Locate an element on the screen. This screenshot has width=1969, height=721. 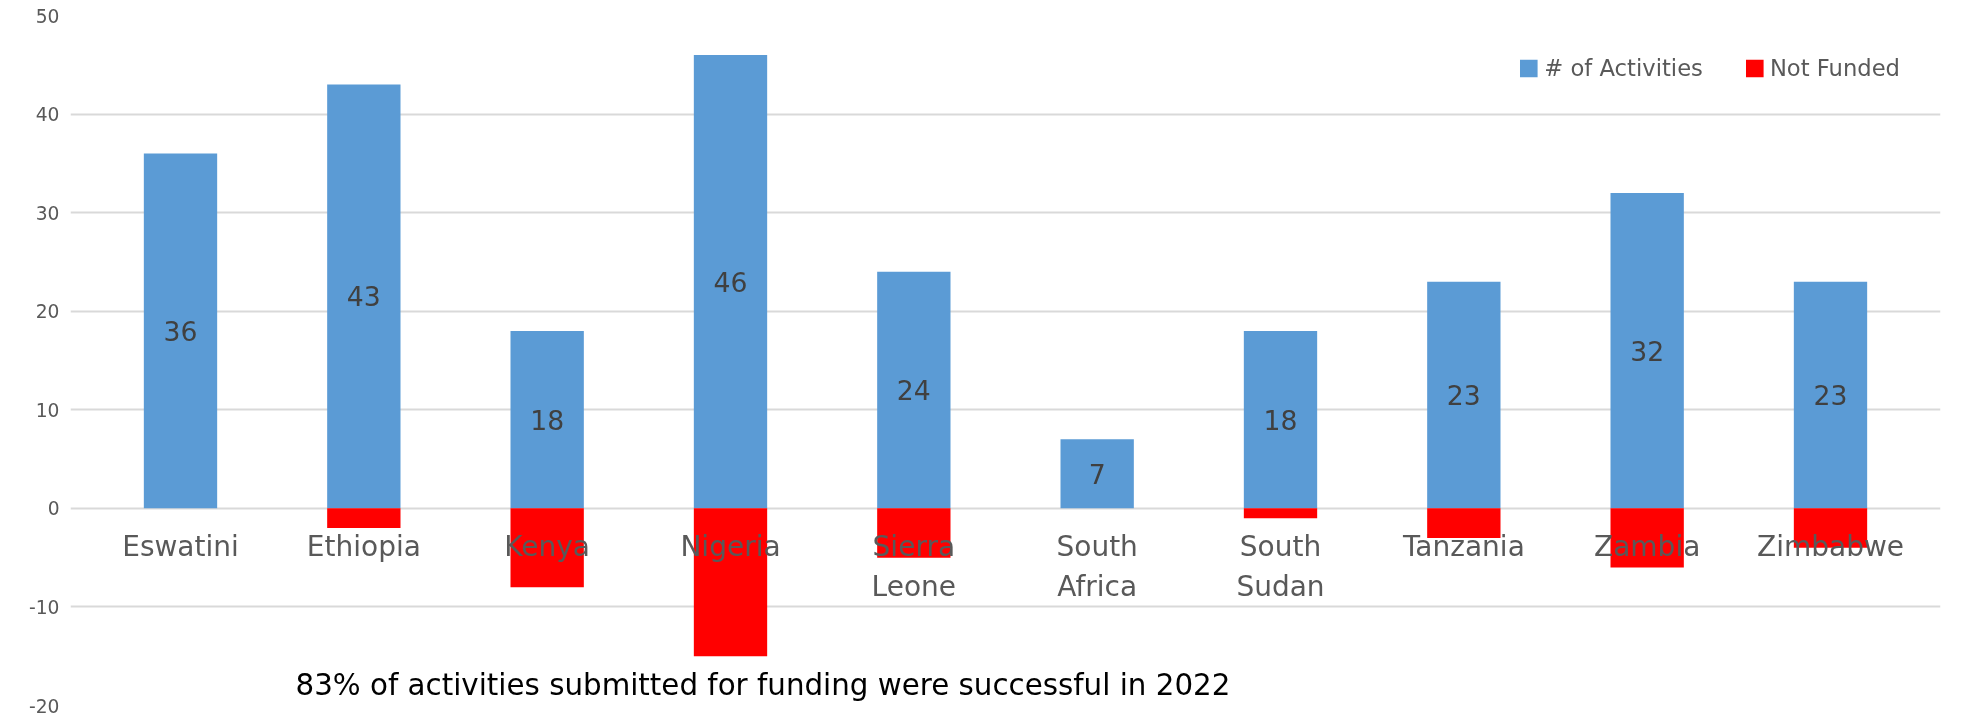
y-tick-label: 50 is located at coordinates (47, 16).